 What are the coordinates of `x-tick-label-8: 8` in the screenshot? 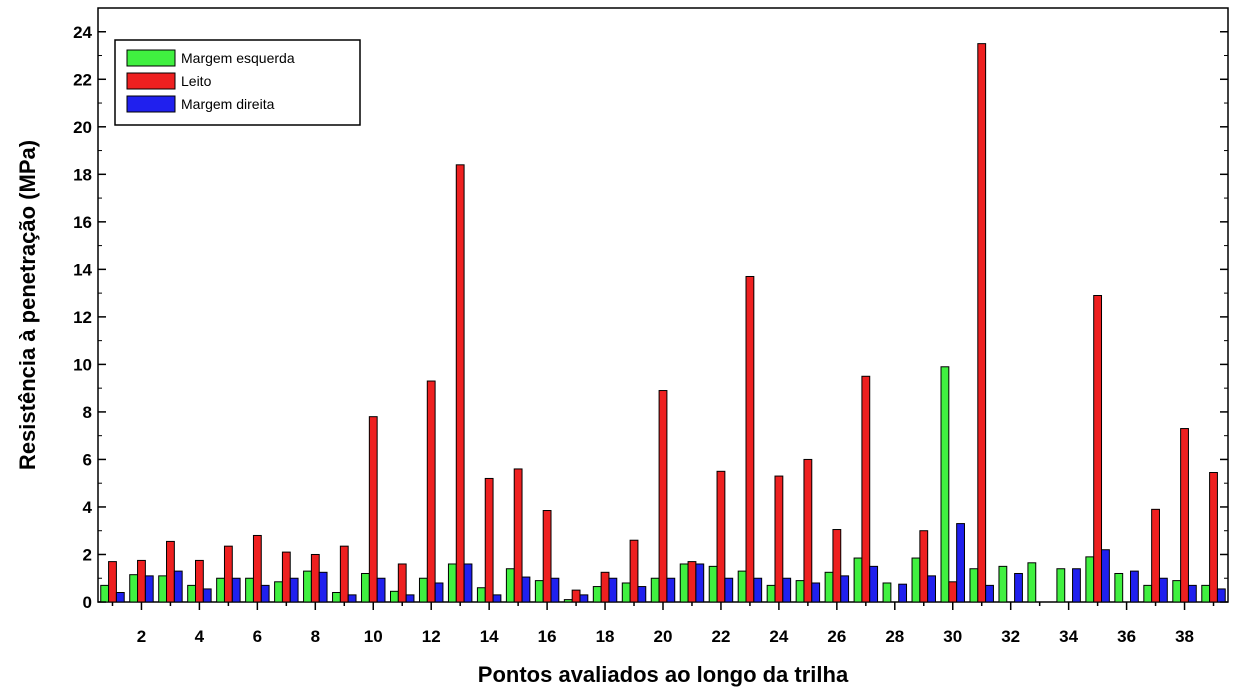 It's located at (315, 636).